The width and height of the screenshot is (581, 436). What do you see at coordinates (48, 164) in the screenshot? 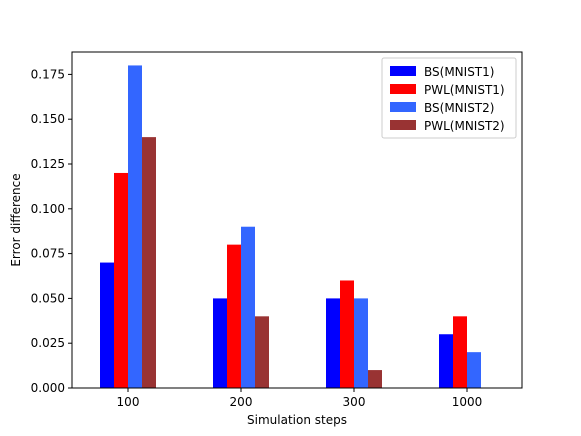
I see `y-tick-label: 0.125` at bounding box center [48, 164].